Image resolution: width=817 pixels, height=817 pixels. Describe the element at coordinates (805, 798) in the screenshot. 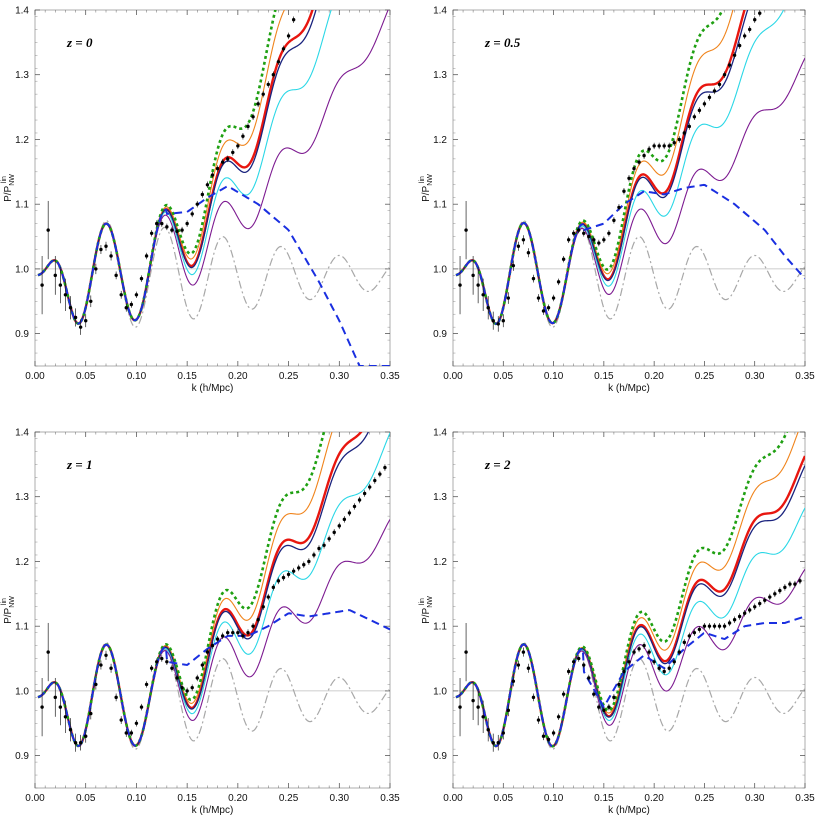

I see `x-tick-label: 0.35` at that location.